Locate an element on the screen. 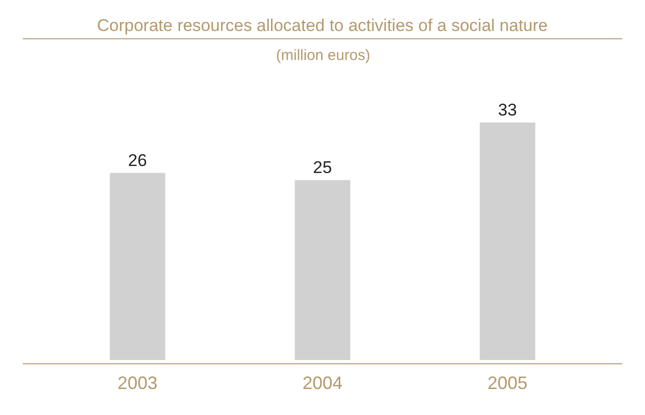 The height and width of the screenshot is (415, 645). x-tick-label: 2003 is located at coordinates (137, 383).